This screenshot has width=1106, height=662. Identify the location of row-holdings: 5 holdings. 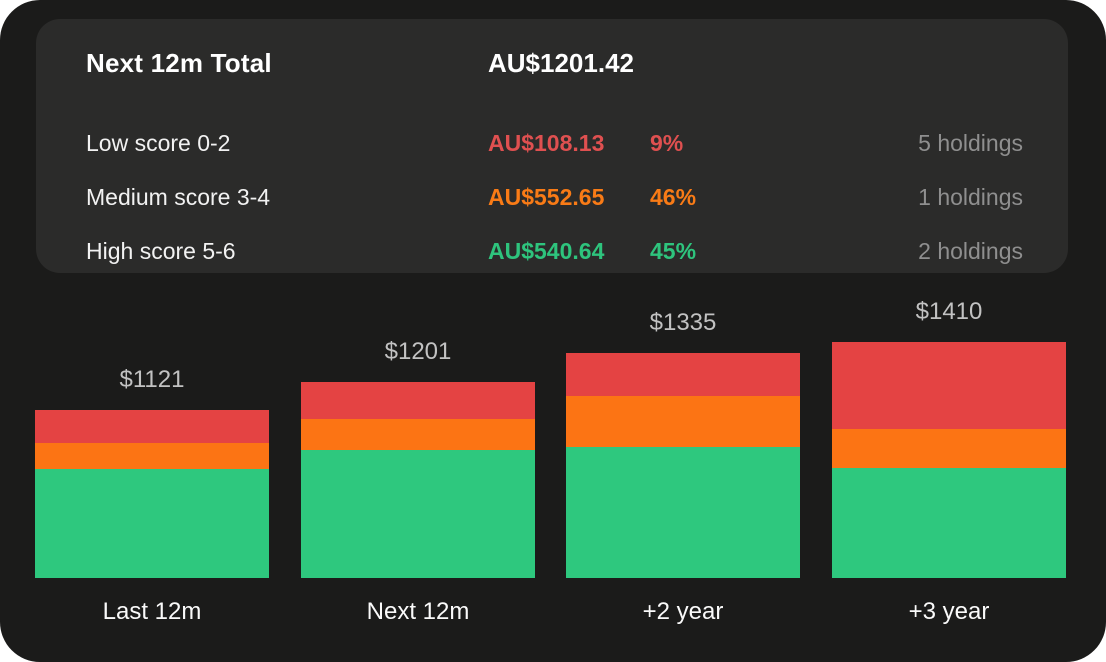
(970, 143).